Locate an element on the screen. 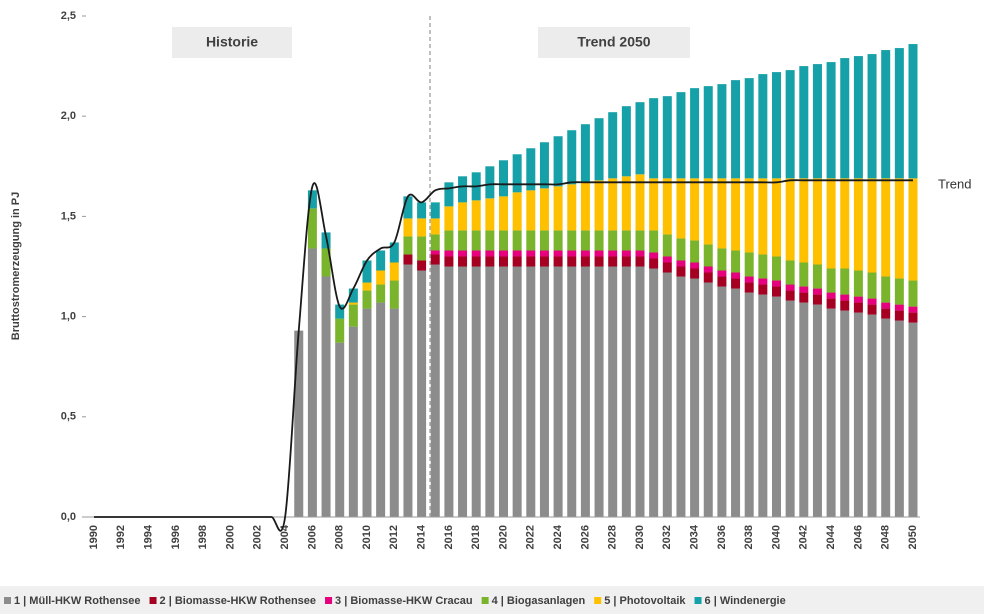 The width and height of the screenshot is (984, 614). legend-label: 4 | Biogasanlagen is located at coordinates (539, 601).